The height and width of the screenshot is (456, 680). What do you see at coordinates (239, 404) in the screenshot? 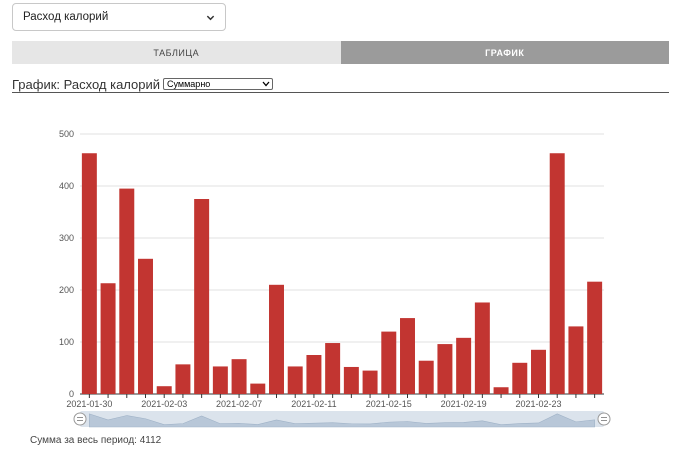
I see `x-tick-label: 2021-02-07` at bounding box center [239, 404].